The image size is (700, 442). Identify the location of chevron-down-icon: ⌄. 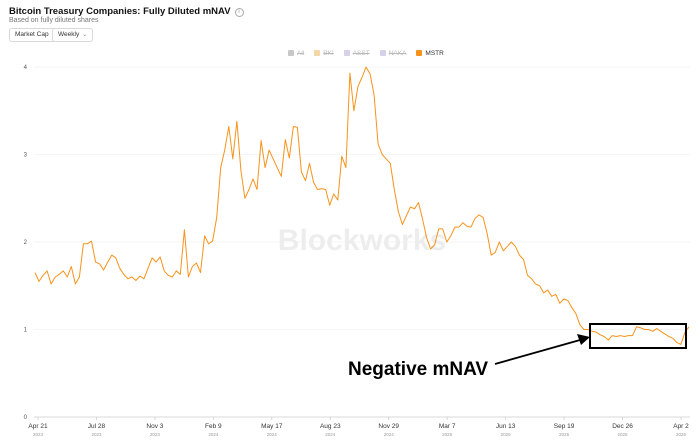
(85, 35).